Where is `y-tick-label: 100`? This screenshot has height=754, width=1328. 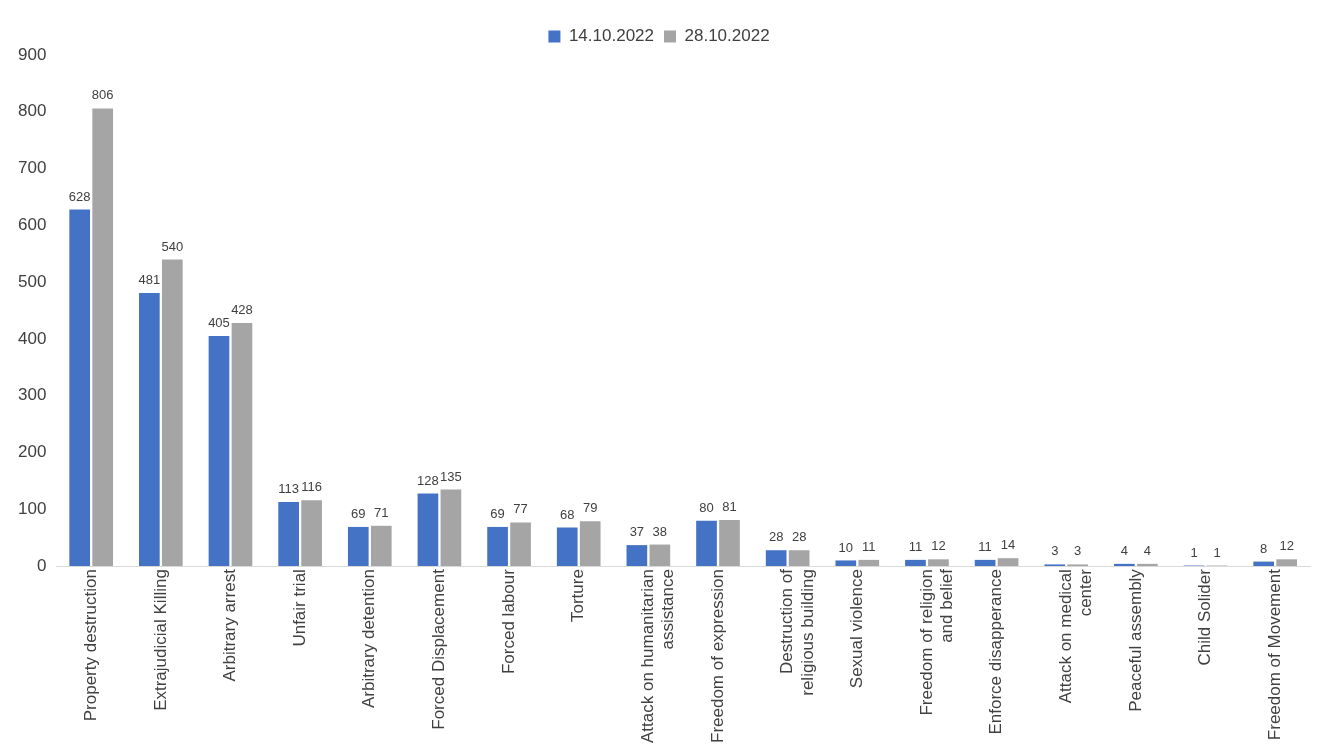 y-tick-label: 100 is located at coordinates (32, 509).